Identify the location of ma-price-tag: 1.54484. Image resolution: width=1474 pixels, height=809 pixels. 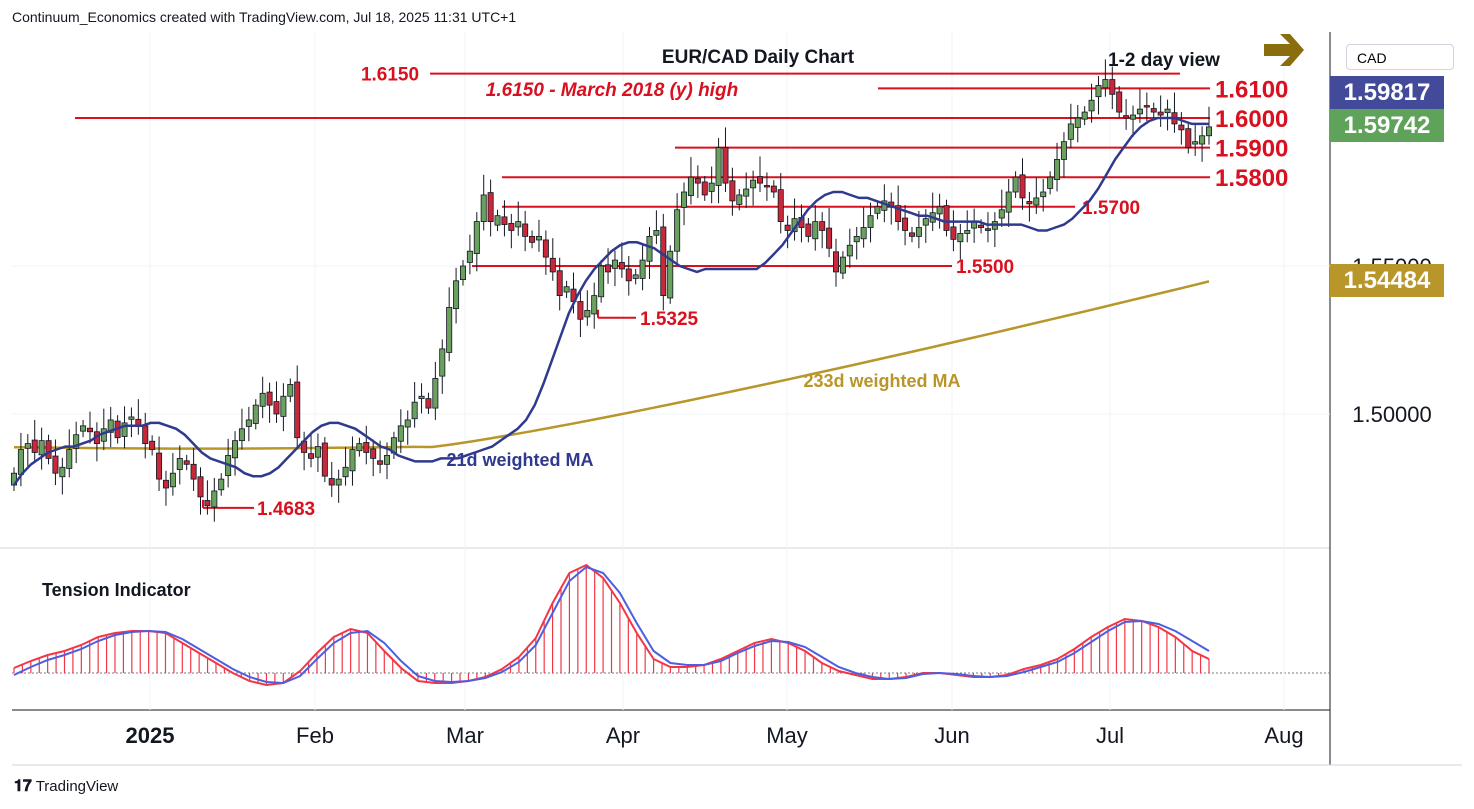
(1387, 280).